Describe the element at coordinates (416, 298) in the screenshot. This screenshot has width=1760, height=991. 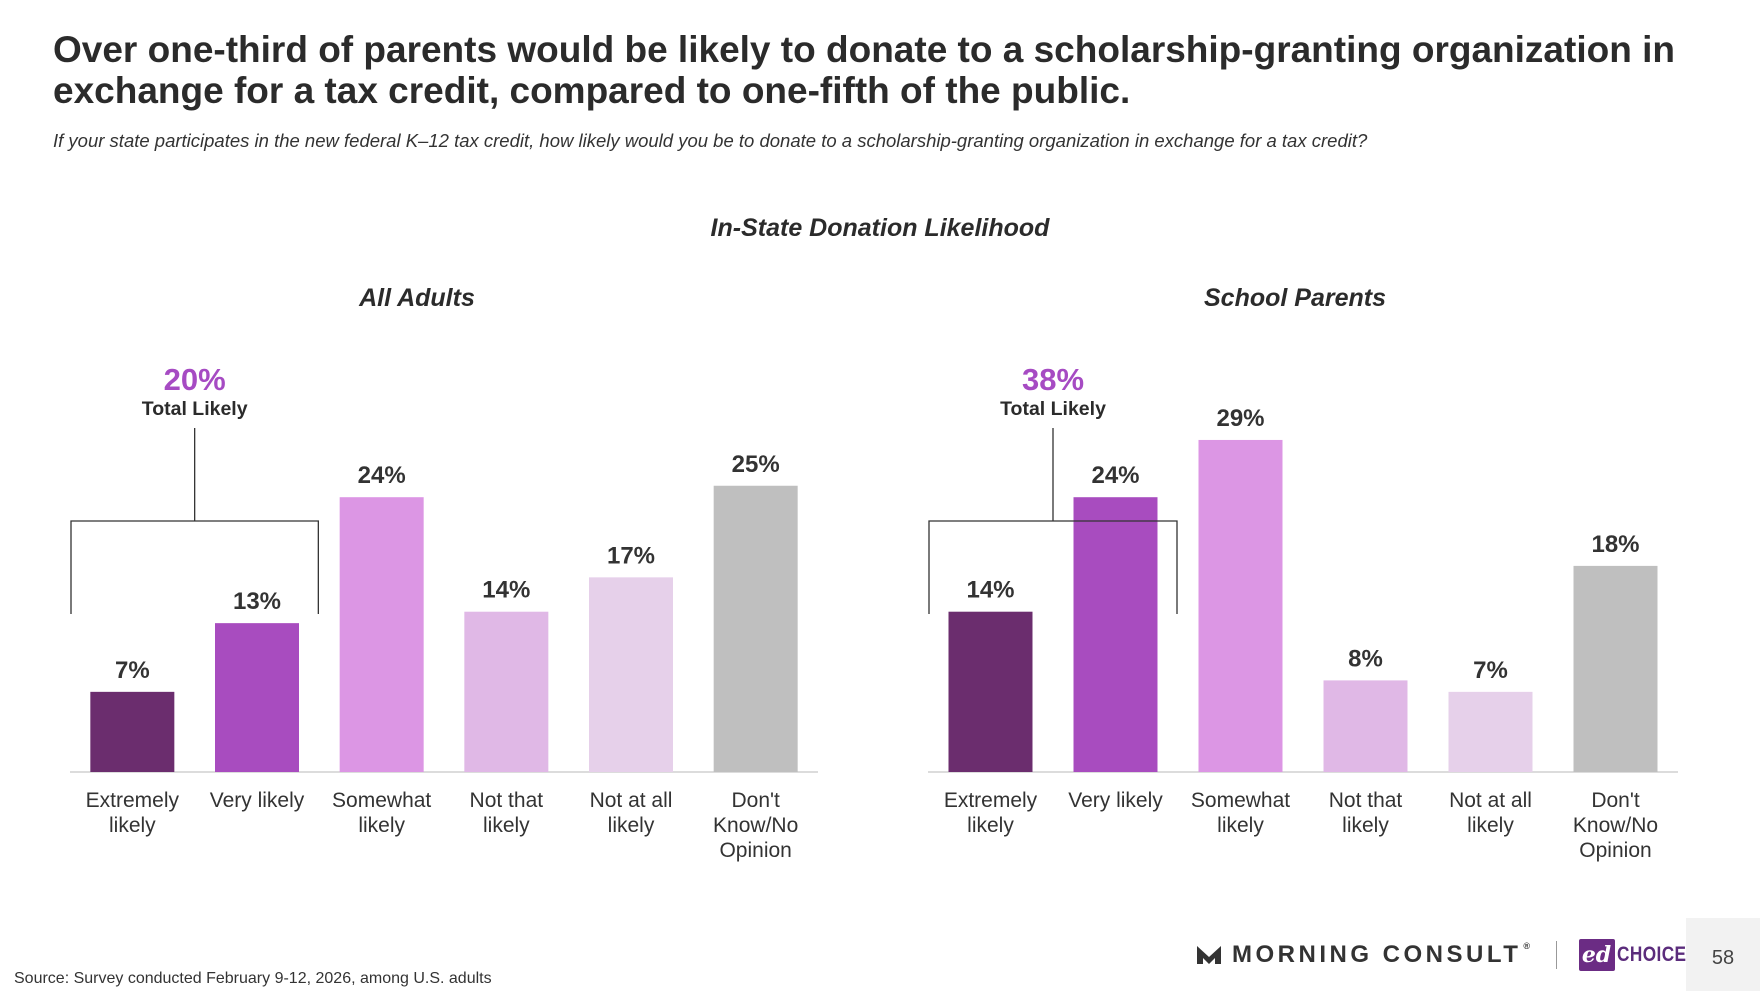
I see `panel-title: All Adults` at that location.